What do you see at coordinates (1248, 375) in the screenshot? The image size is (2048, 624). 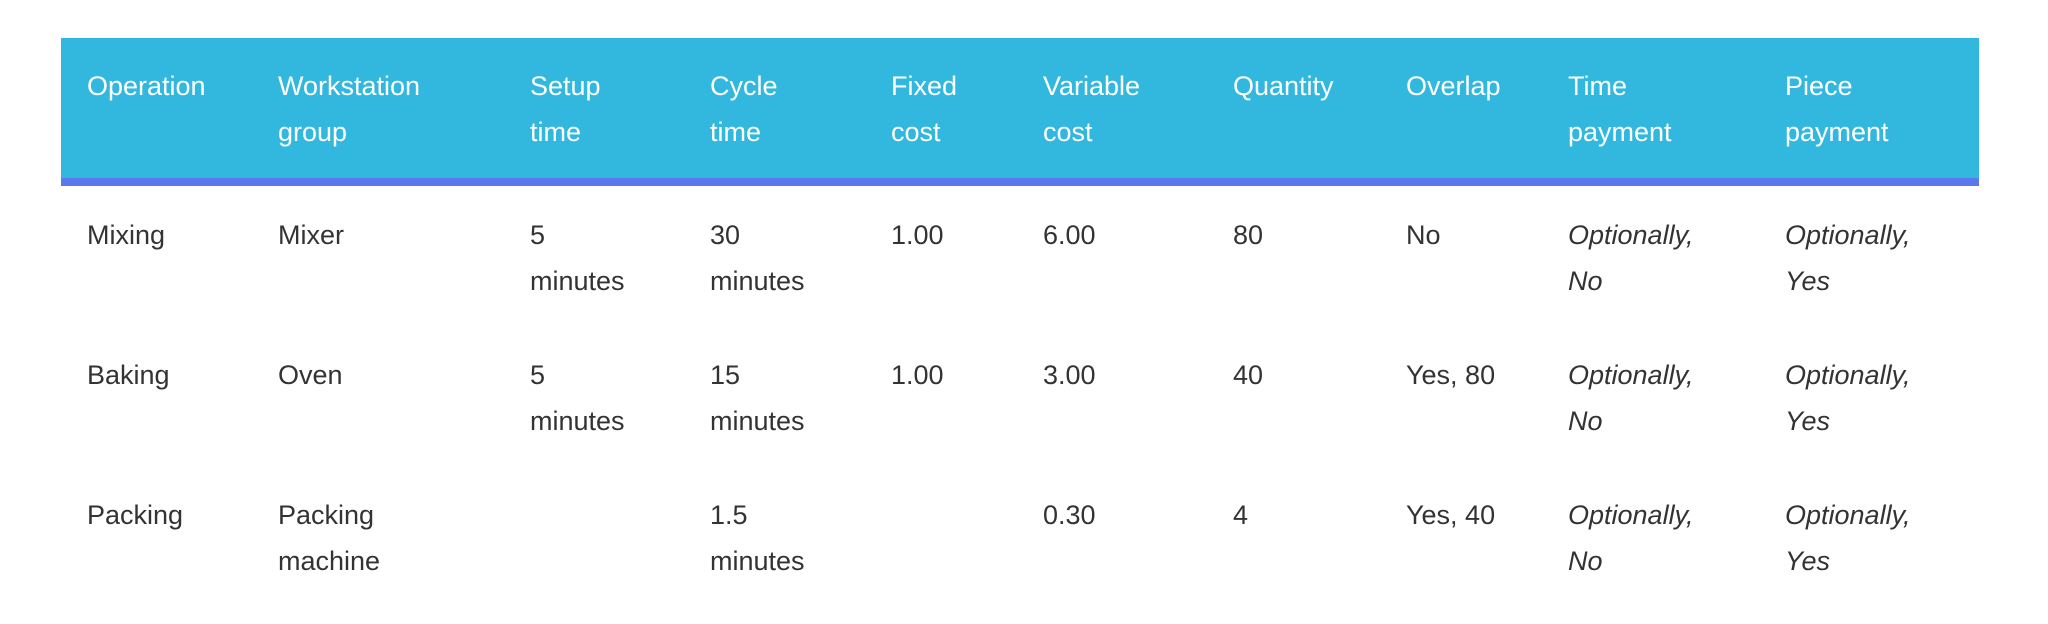 I see `cell-text: 40` at bounding box center [1248, 375].